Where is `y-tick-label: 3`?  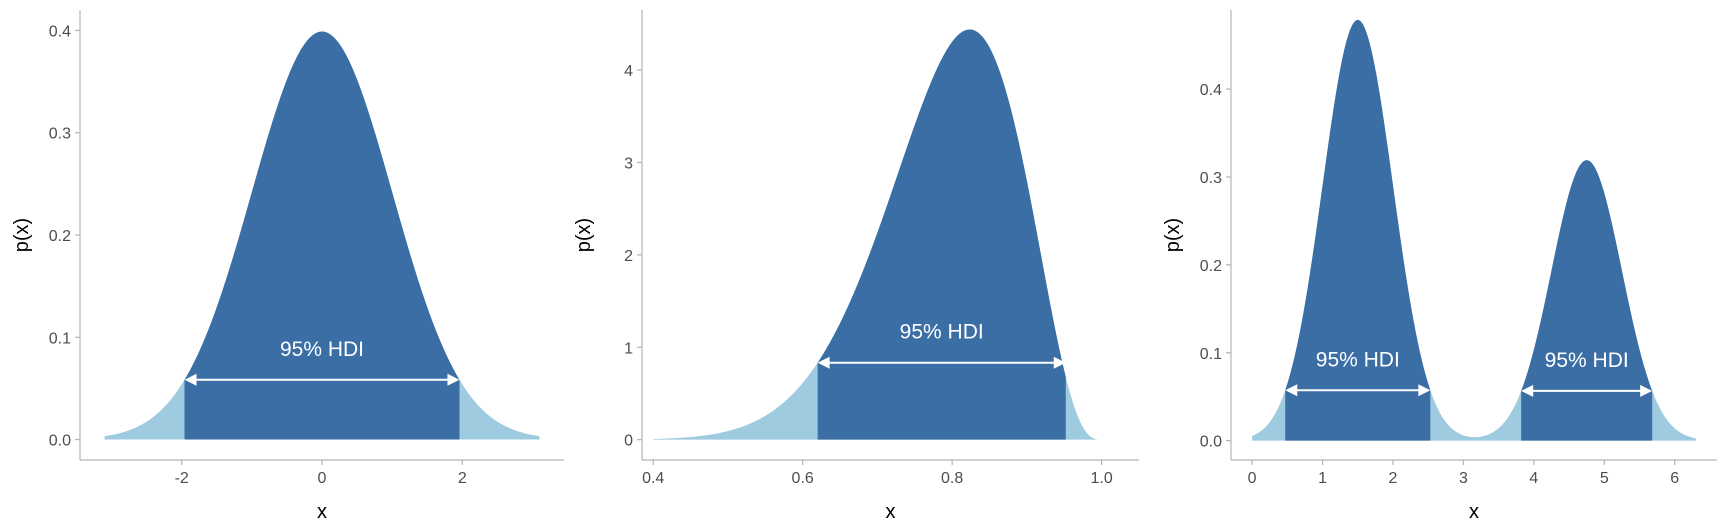
y-tick-label: 3 is located at coordinates (628, 163).